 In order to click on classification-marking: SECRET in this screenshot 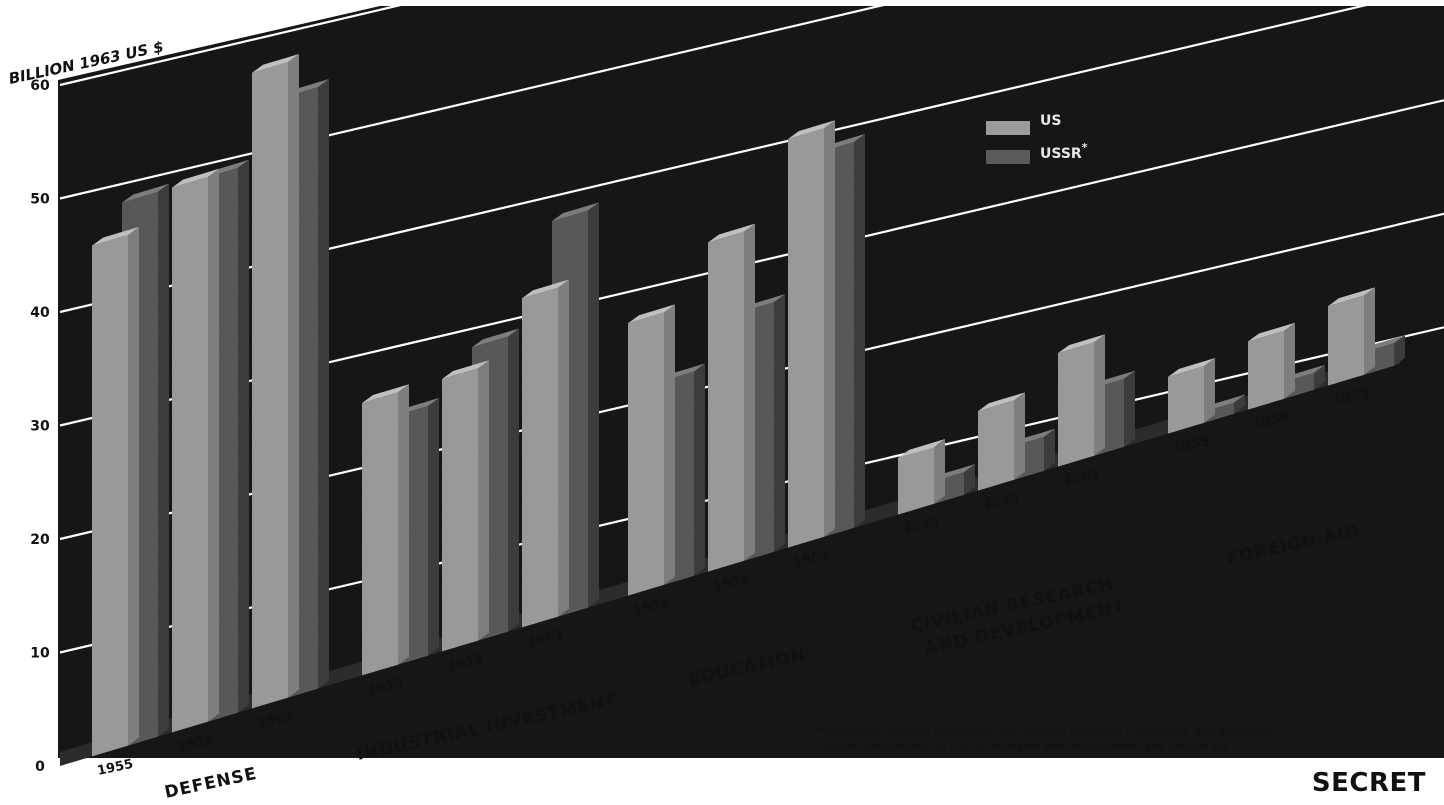, I will do `click(1368, 783)`.